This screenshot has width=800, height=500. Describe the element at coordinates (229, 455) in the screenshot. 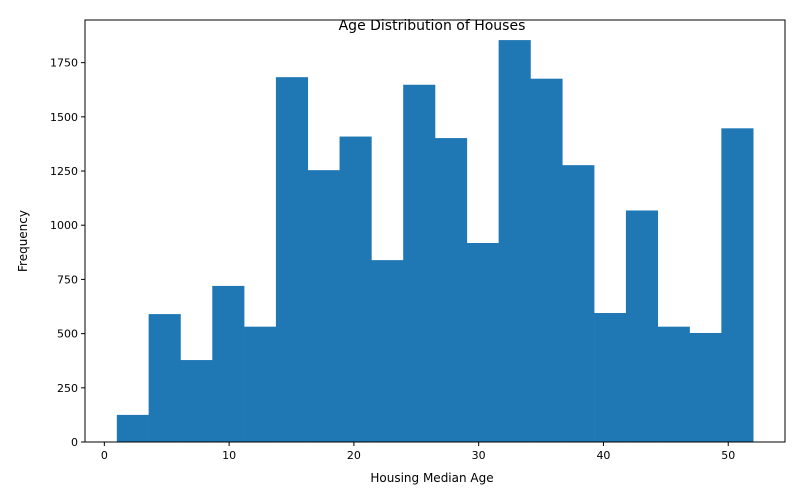

I see `x-tick-label: 10` at that location.